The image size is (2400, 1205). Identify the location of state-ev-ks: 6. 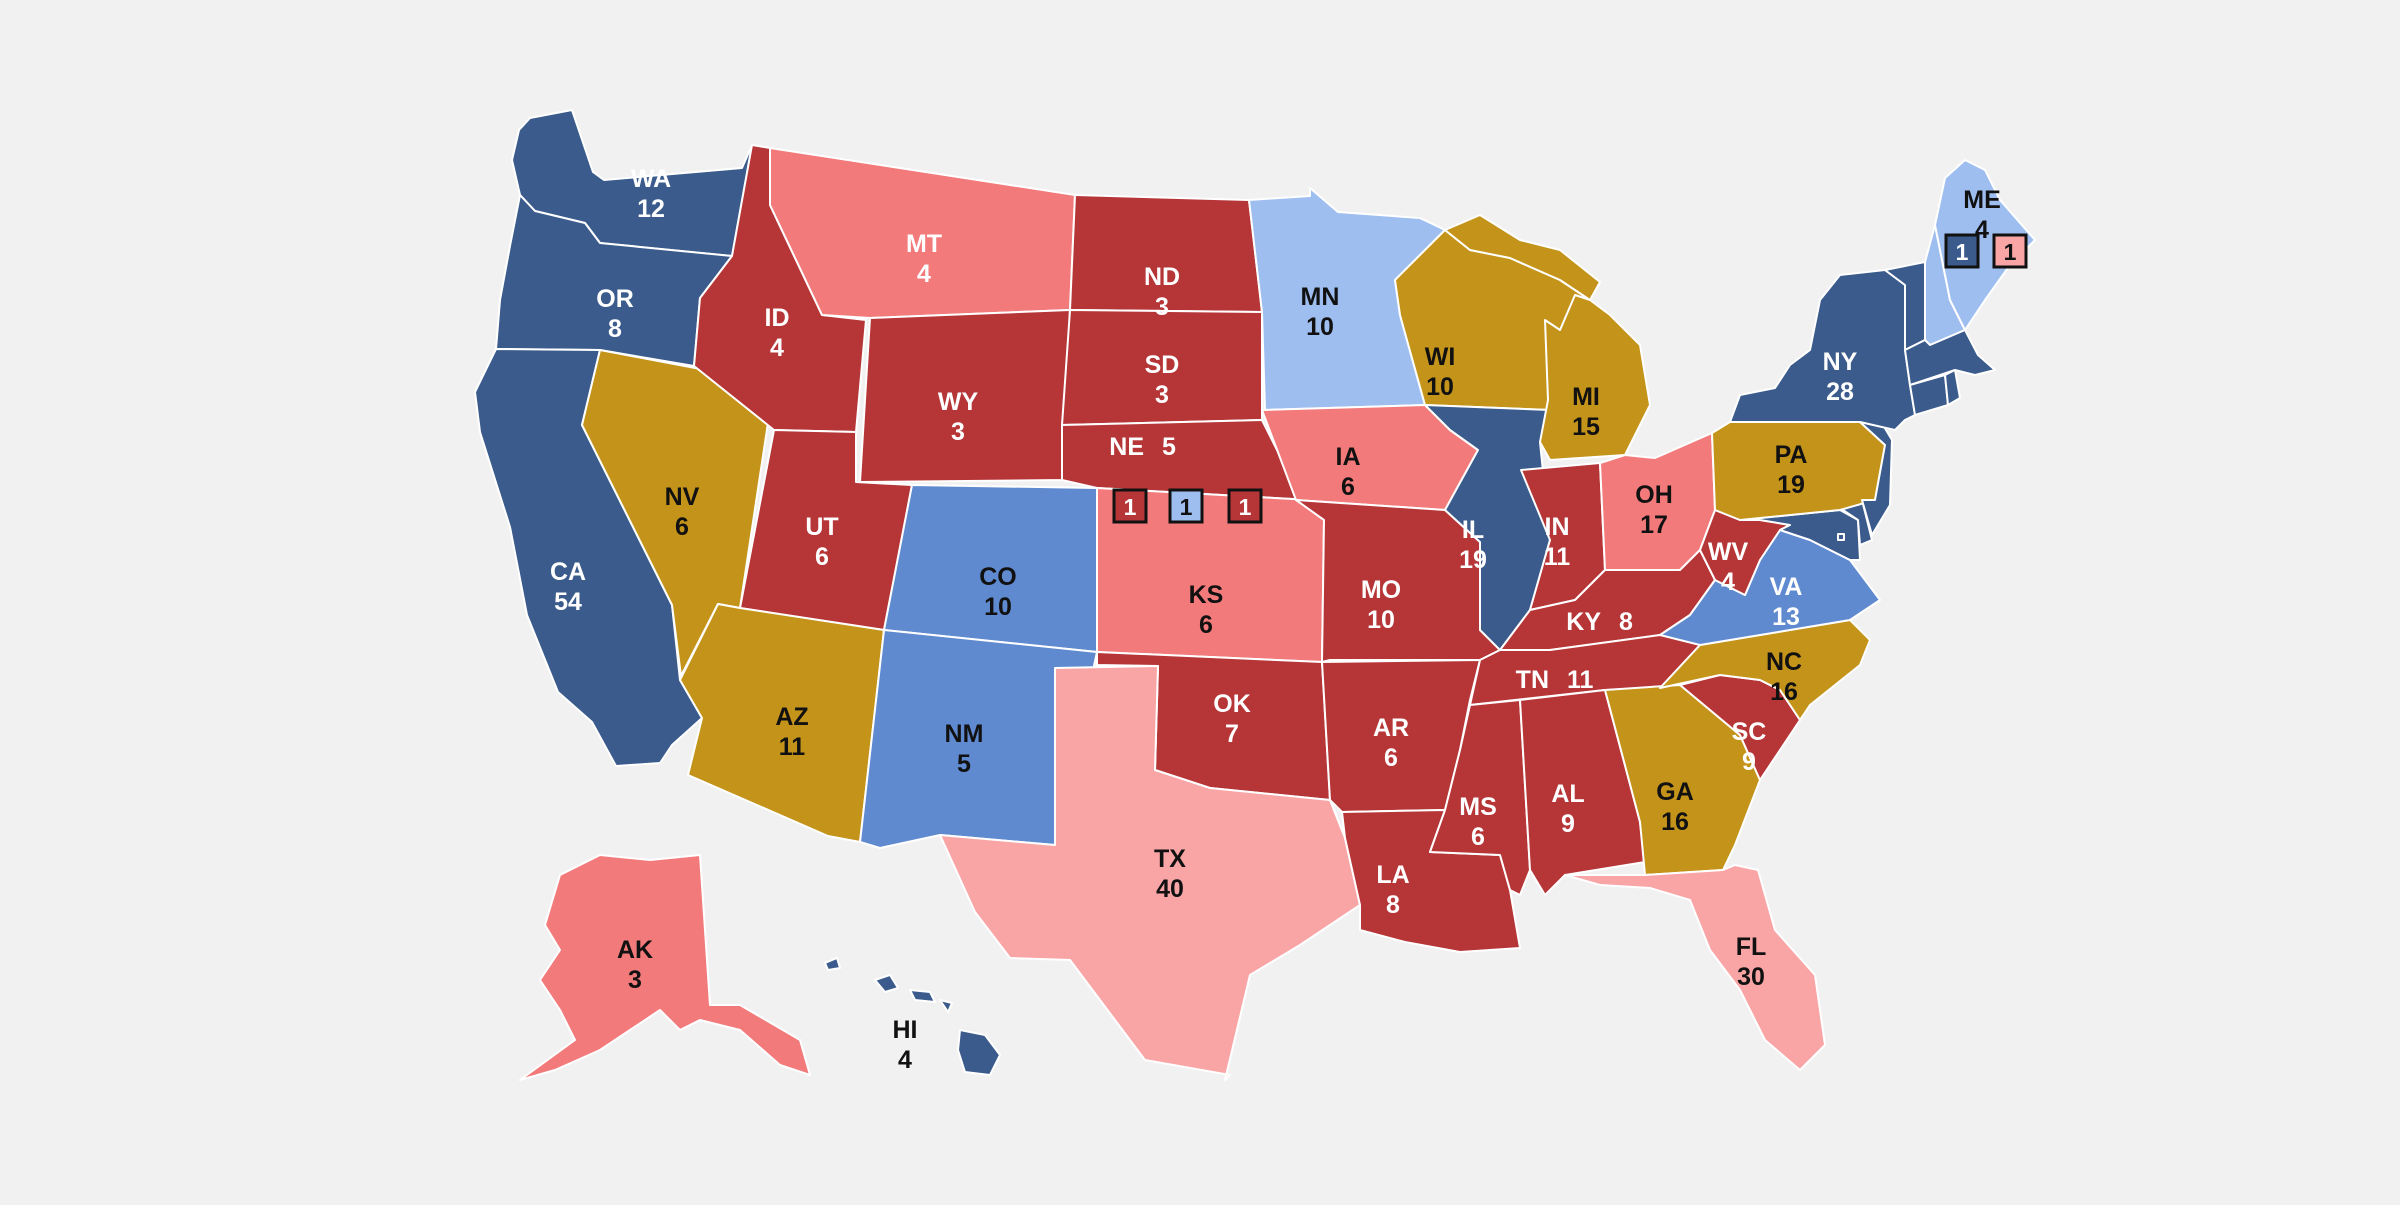
(1206, 625).